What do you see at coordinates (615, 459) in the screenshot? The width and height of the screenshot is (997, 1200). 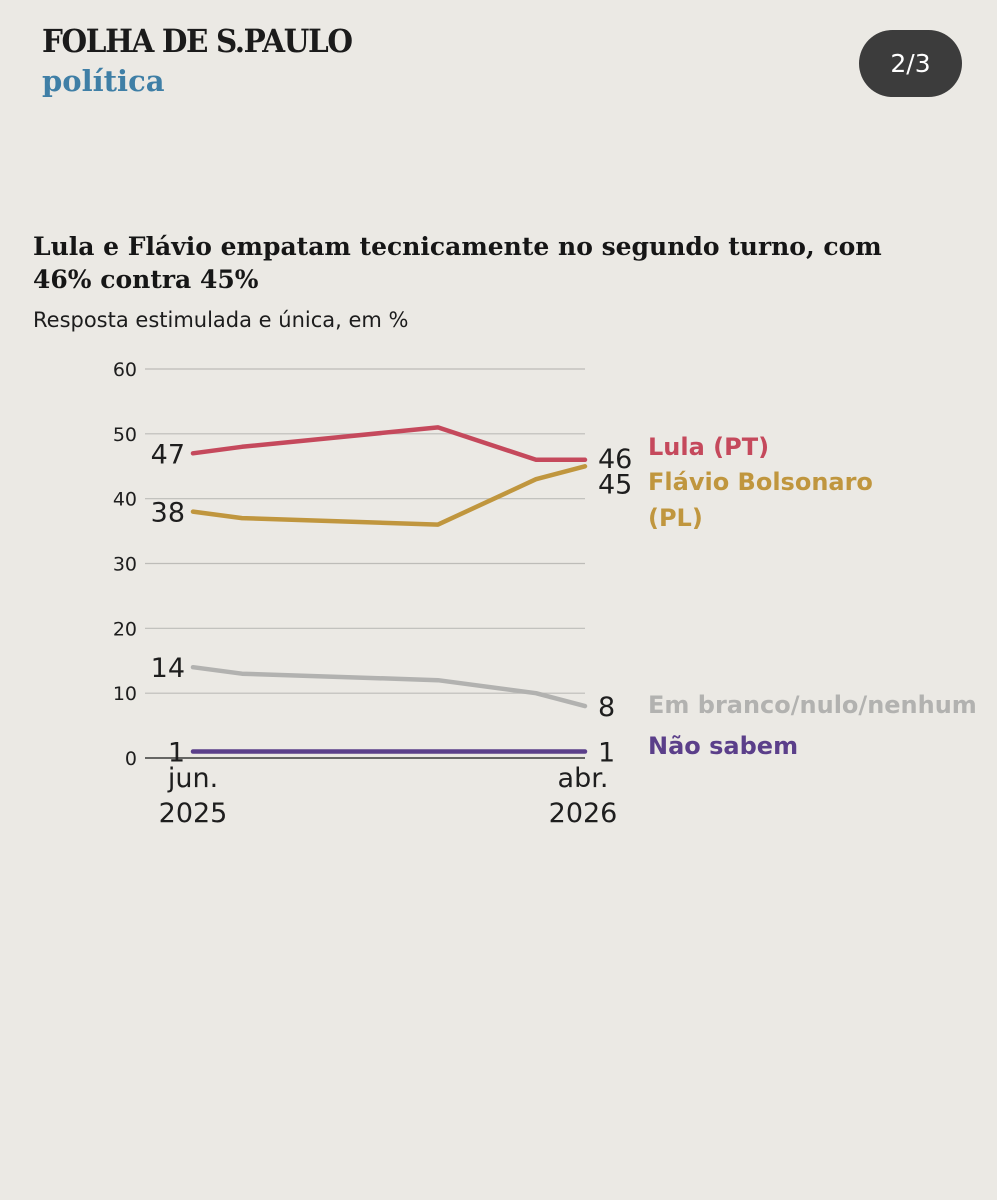 I see `end-value-label: 46` at bounding box center [615, 459].